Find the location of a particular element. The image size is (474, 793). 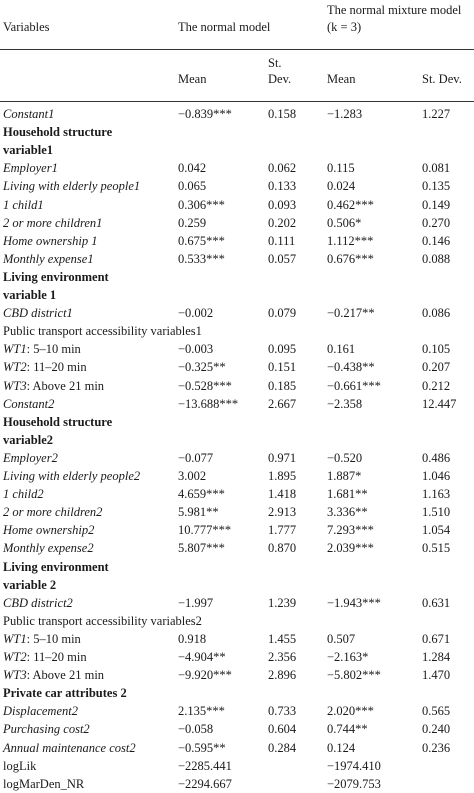

cell-stdev-normal: 0.111 is located at coordinates (282, 240).